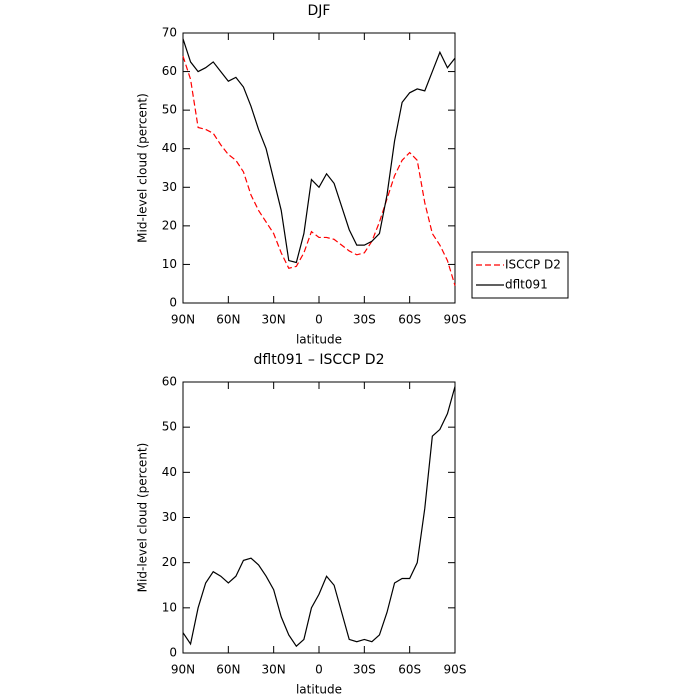 This screenshot has height=700, width=700. What do you see at coordinates (520, 275) in the screenshot?
I see `legend-box` at bounding box center [520, 275].